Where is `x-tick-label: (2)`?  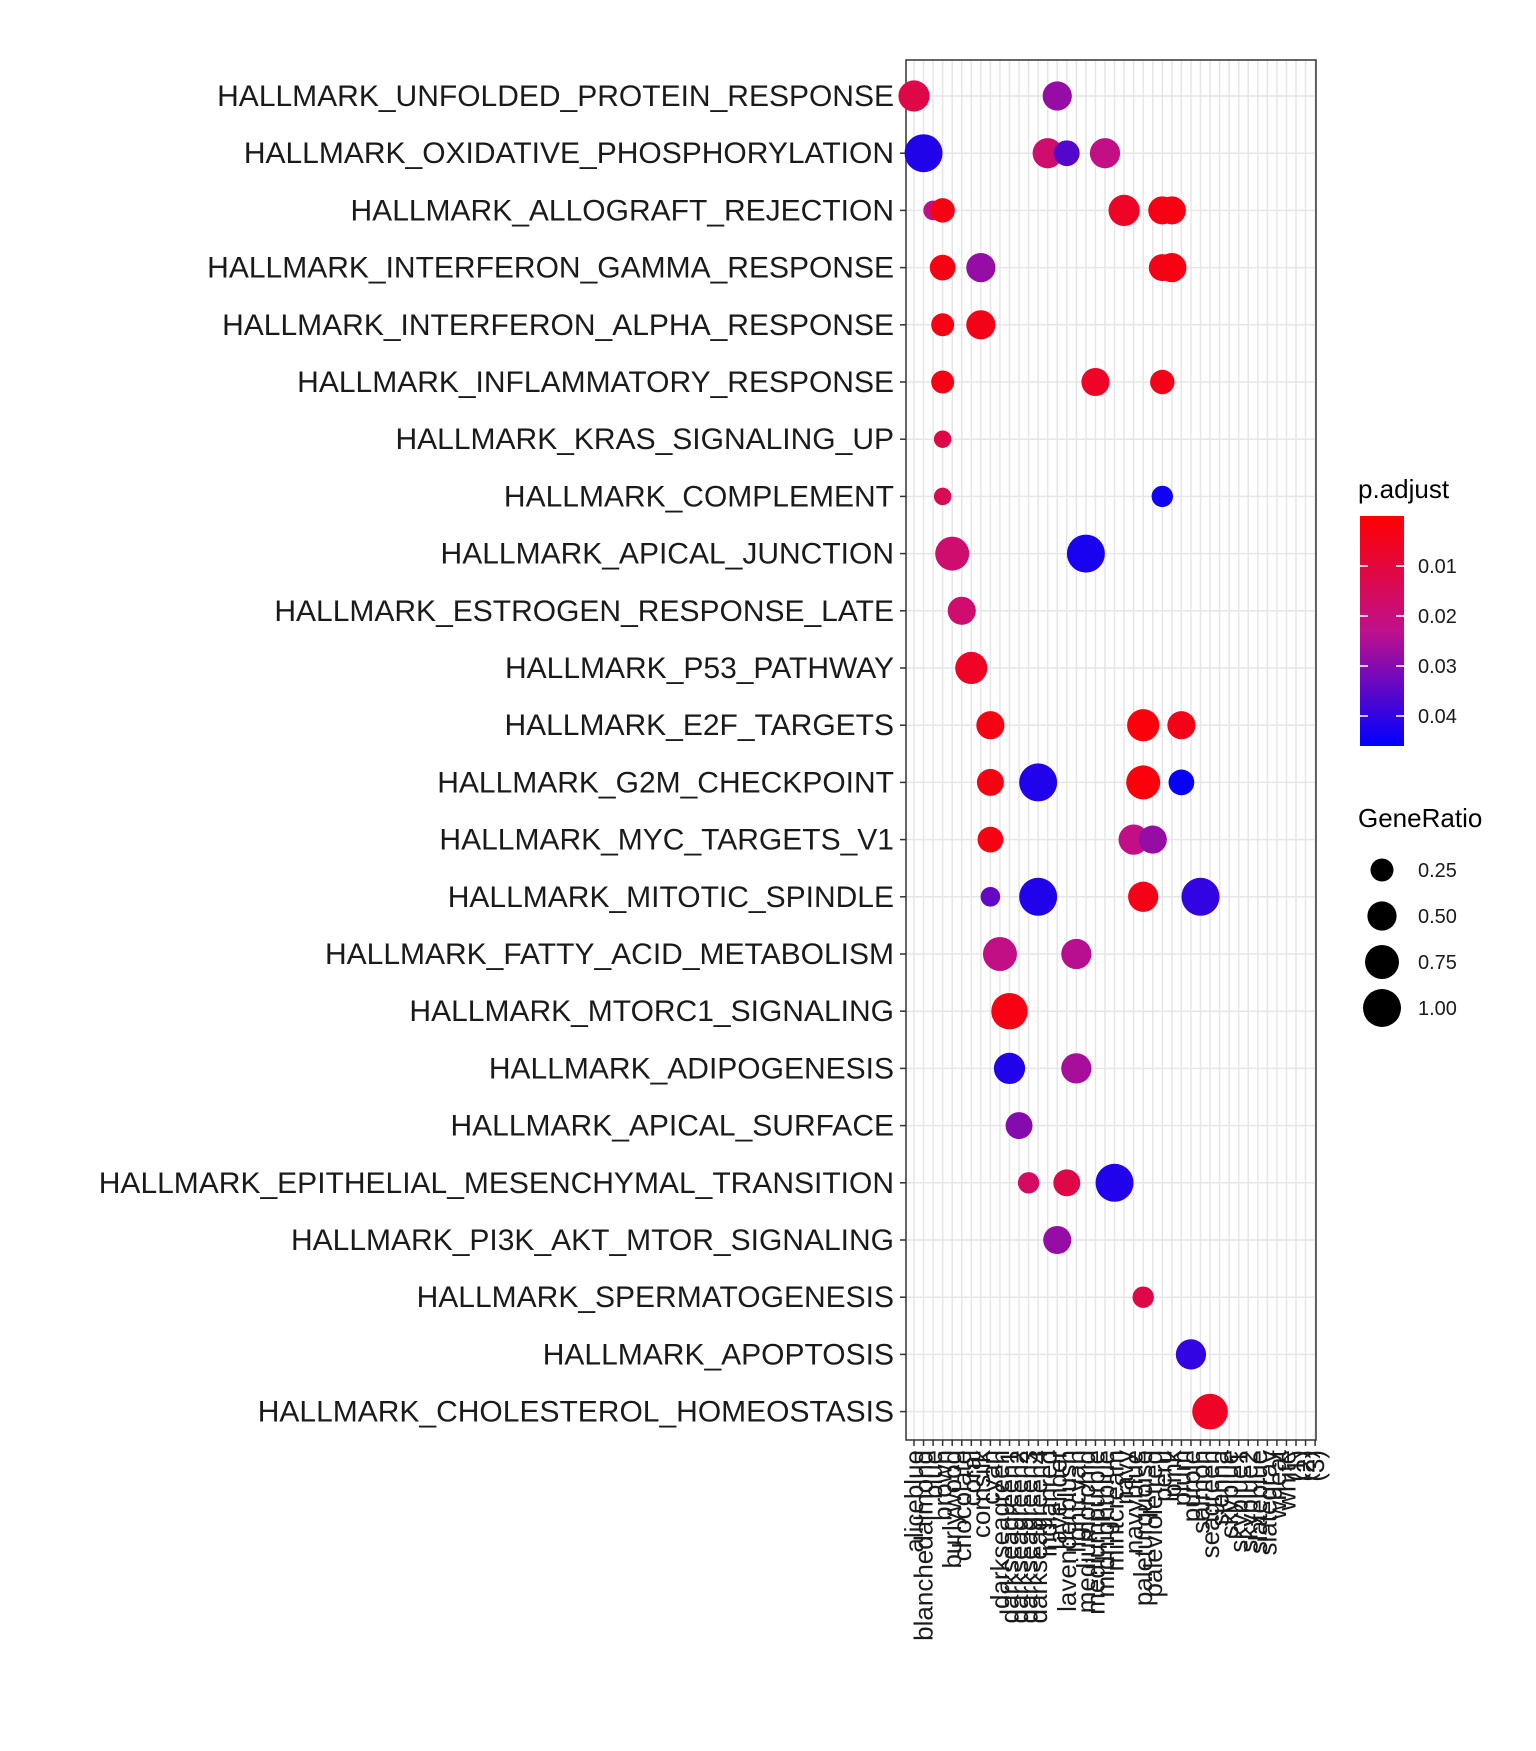
x-tick-label: (2) is located at coordinates (1306, 1466).